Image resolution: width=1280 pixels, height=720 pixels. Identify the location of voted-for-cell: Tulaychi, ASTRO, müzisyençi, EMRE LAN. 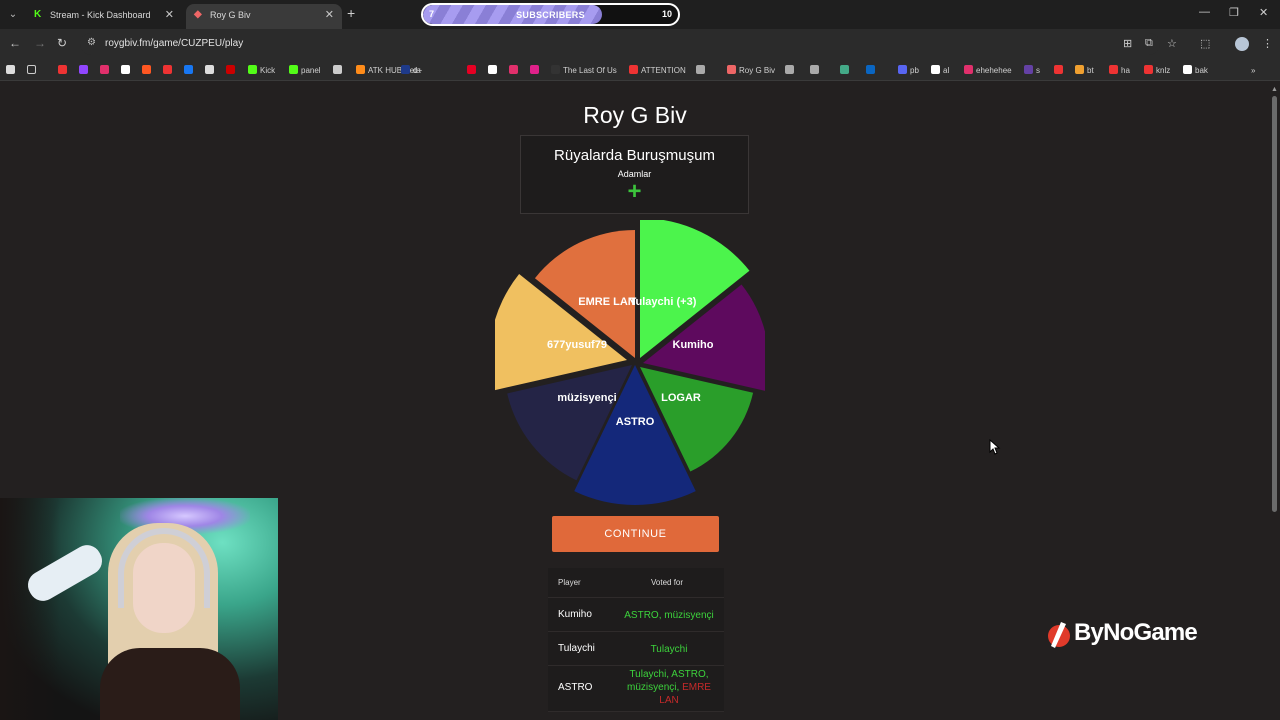
(669, 687).